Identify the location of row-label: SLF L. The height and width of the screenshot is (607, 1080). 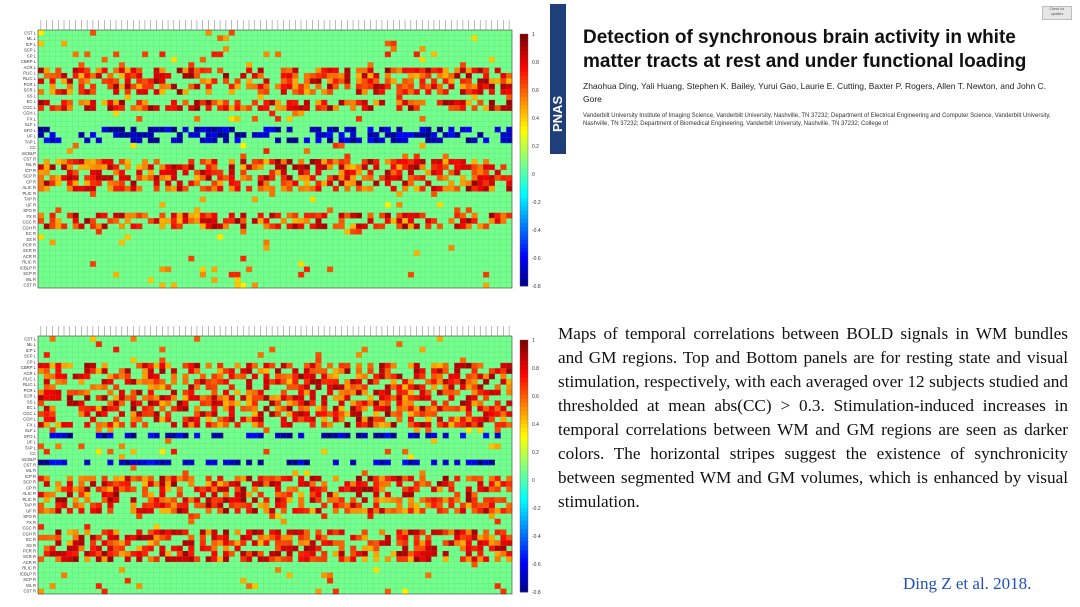
(31, 430).